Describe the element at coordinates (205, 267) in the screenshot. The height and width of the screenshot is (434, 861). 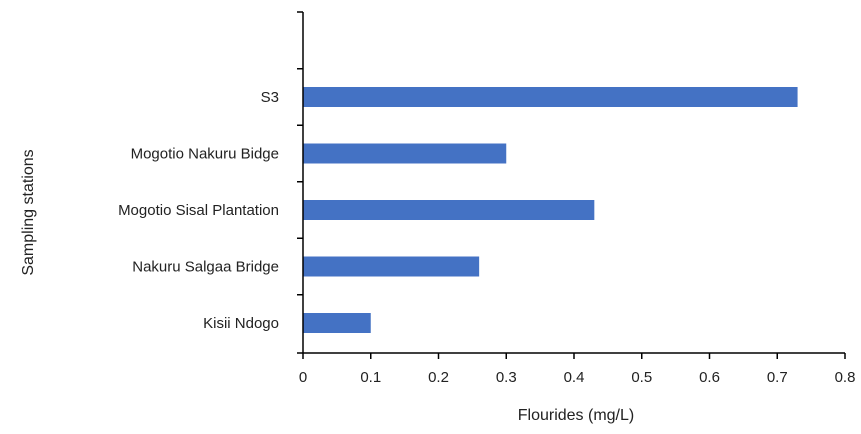
I see `category-label: Nakuru Salgaa Bridge` at that location.